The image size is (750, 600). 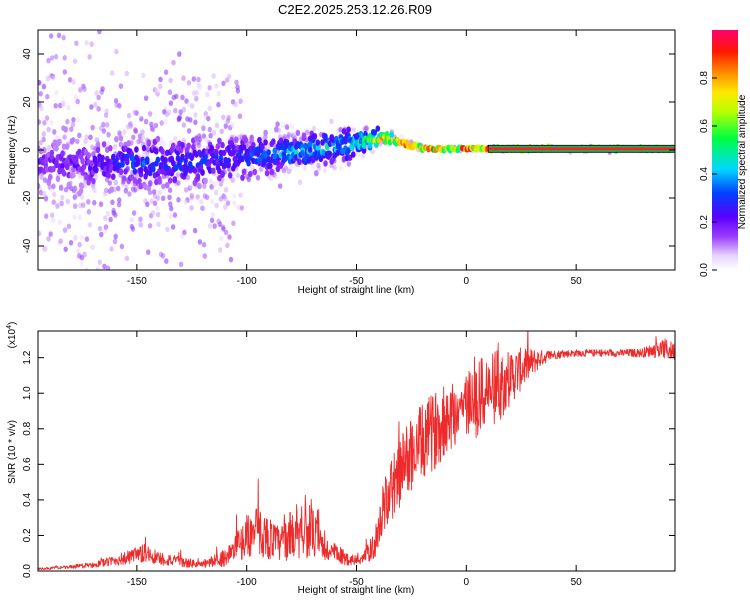 I want to click on colorbar-ticks: 0.0 0.2 0.4 0.6 0.8, so click(x=708, y=174).